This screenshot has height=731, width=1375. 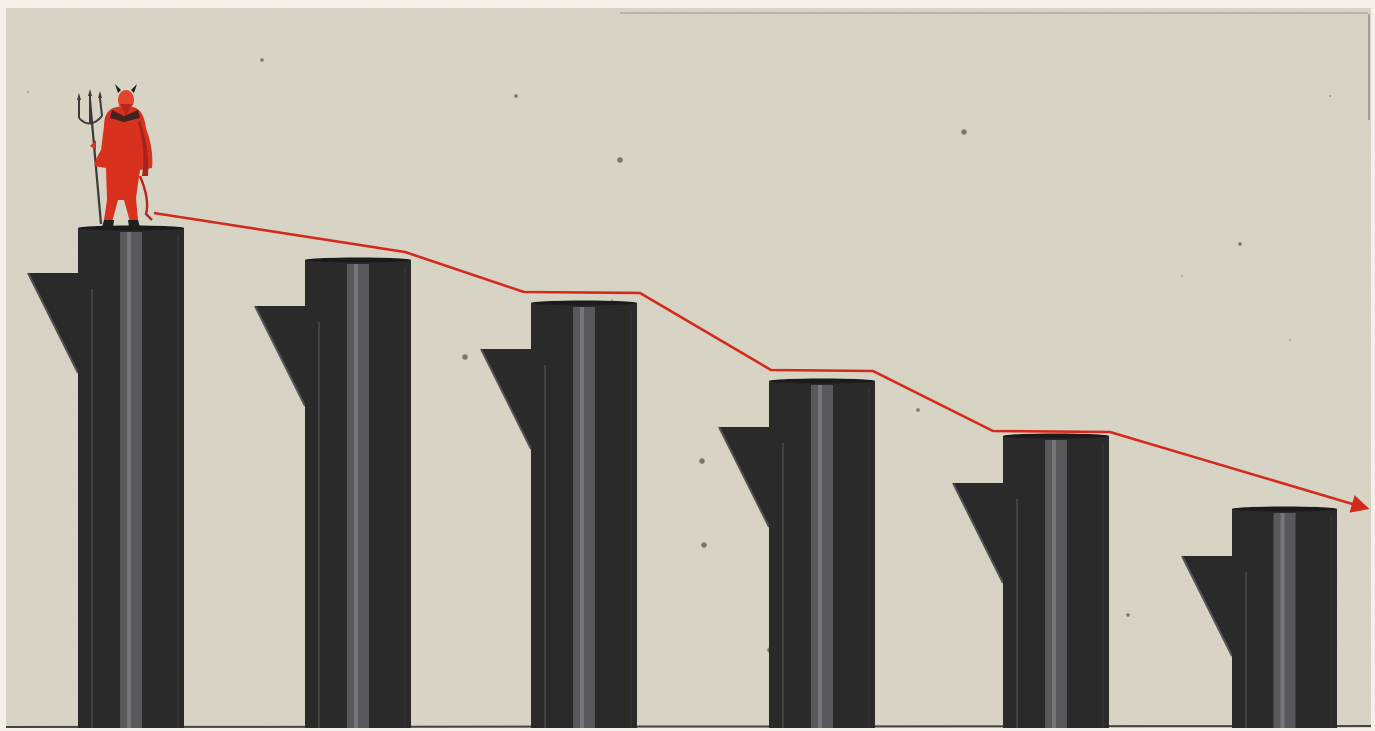 I want to click on devil-body, so click(x=123, y=164).